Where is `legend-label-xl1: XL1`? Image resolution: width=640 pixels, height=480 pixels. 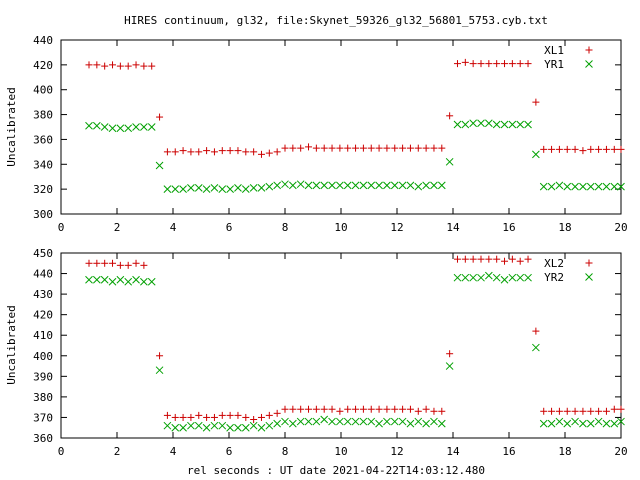 legend-label-xl1: XL1 is located at coordinates (554, 50).